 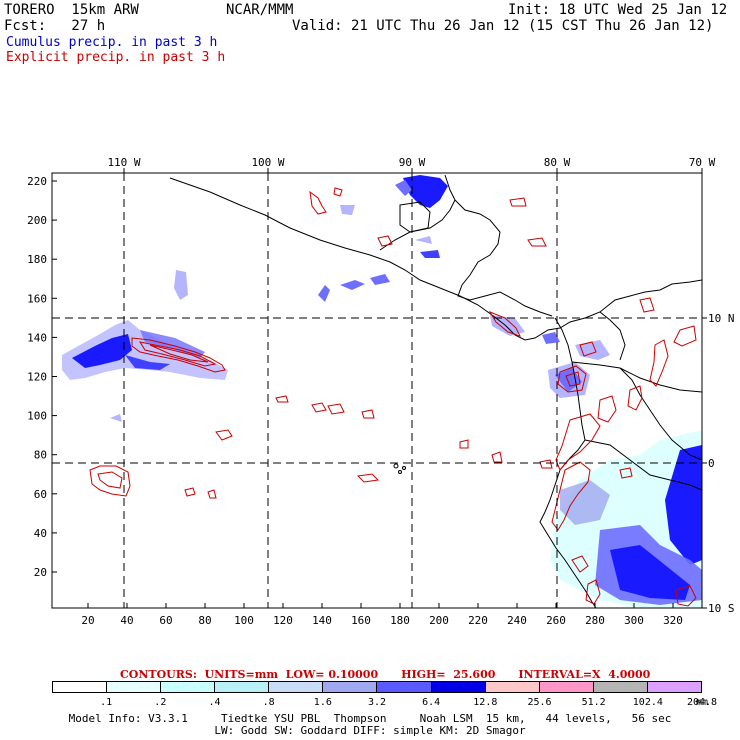 What do you see at coordinates (40, 494) in the screenshot?
I see `y-tick-label: 60` at bounding box center [40, 494].